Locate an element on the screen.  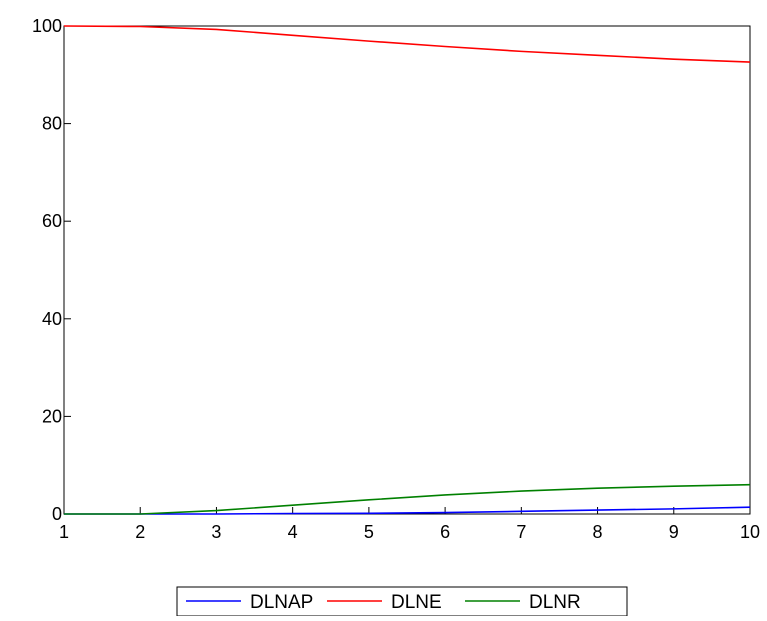
y-axis: 0 20 40 60 80 100 is located at coordinates (51, 270).